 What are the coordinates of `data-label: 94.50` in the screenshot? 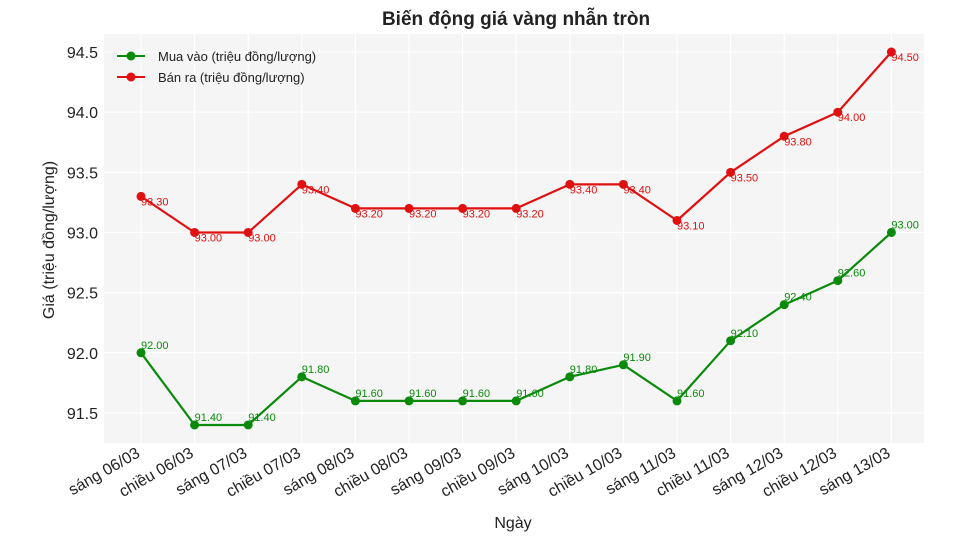 It's located at (905, 58).